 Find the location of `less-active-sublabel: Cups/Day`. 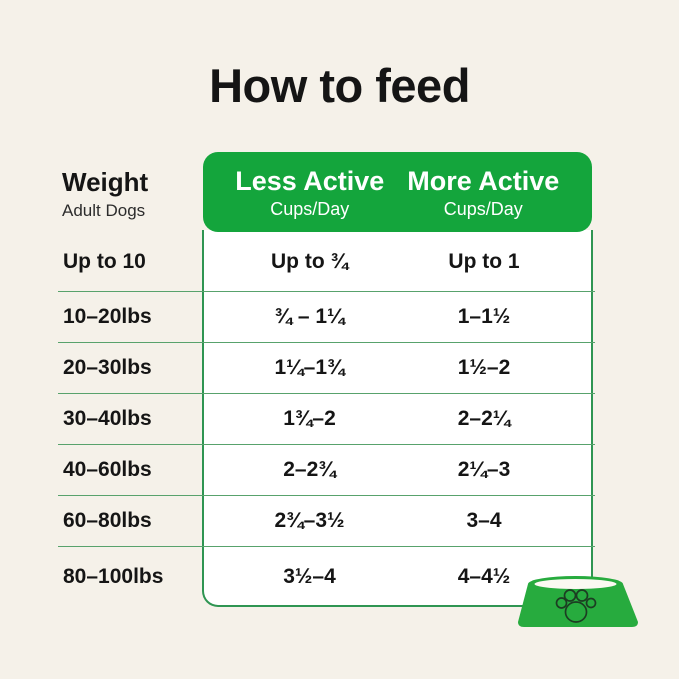

less-active-sublabel: Cups/Day is located at coordinates (310, 208).